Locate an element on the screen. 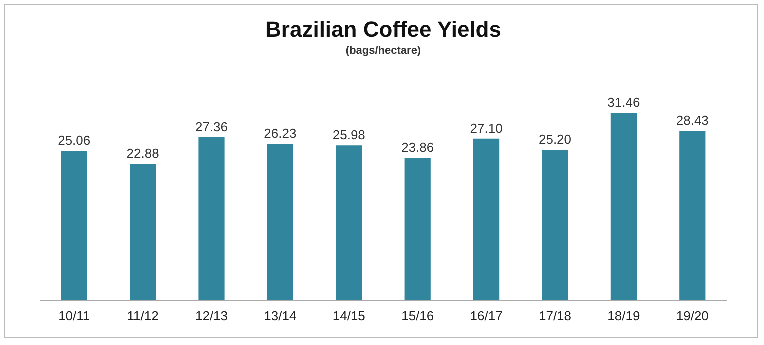 This screenshot has height=345, width=764. x-tick-label: 11/12 is located at coordinates (143, 316).